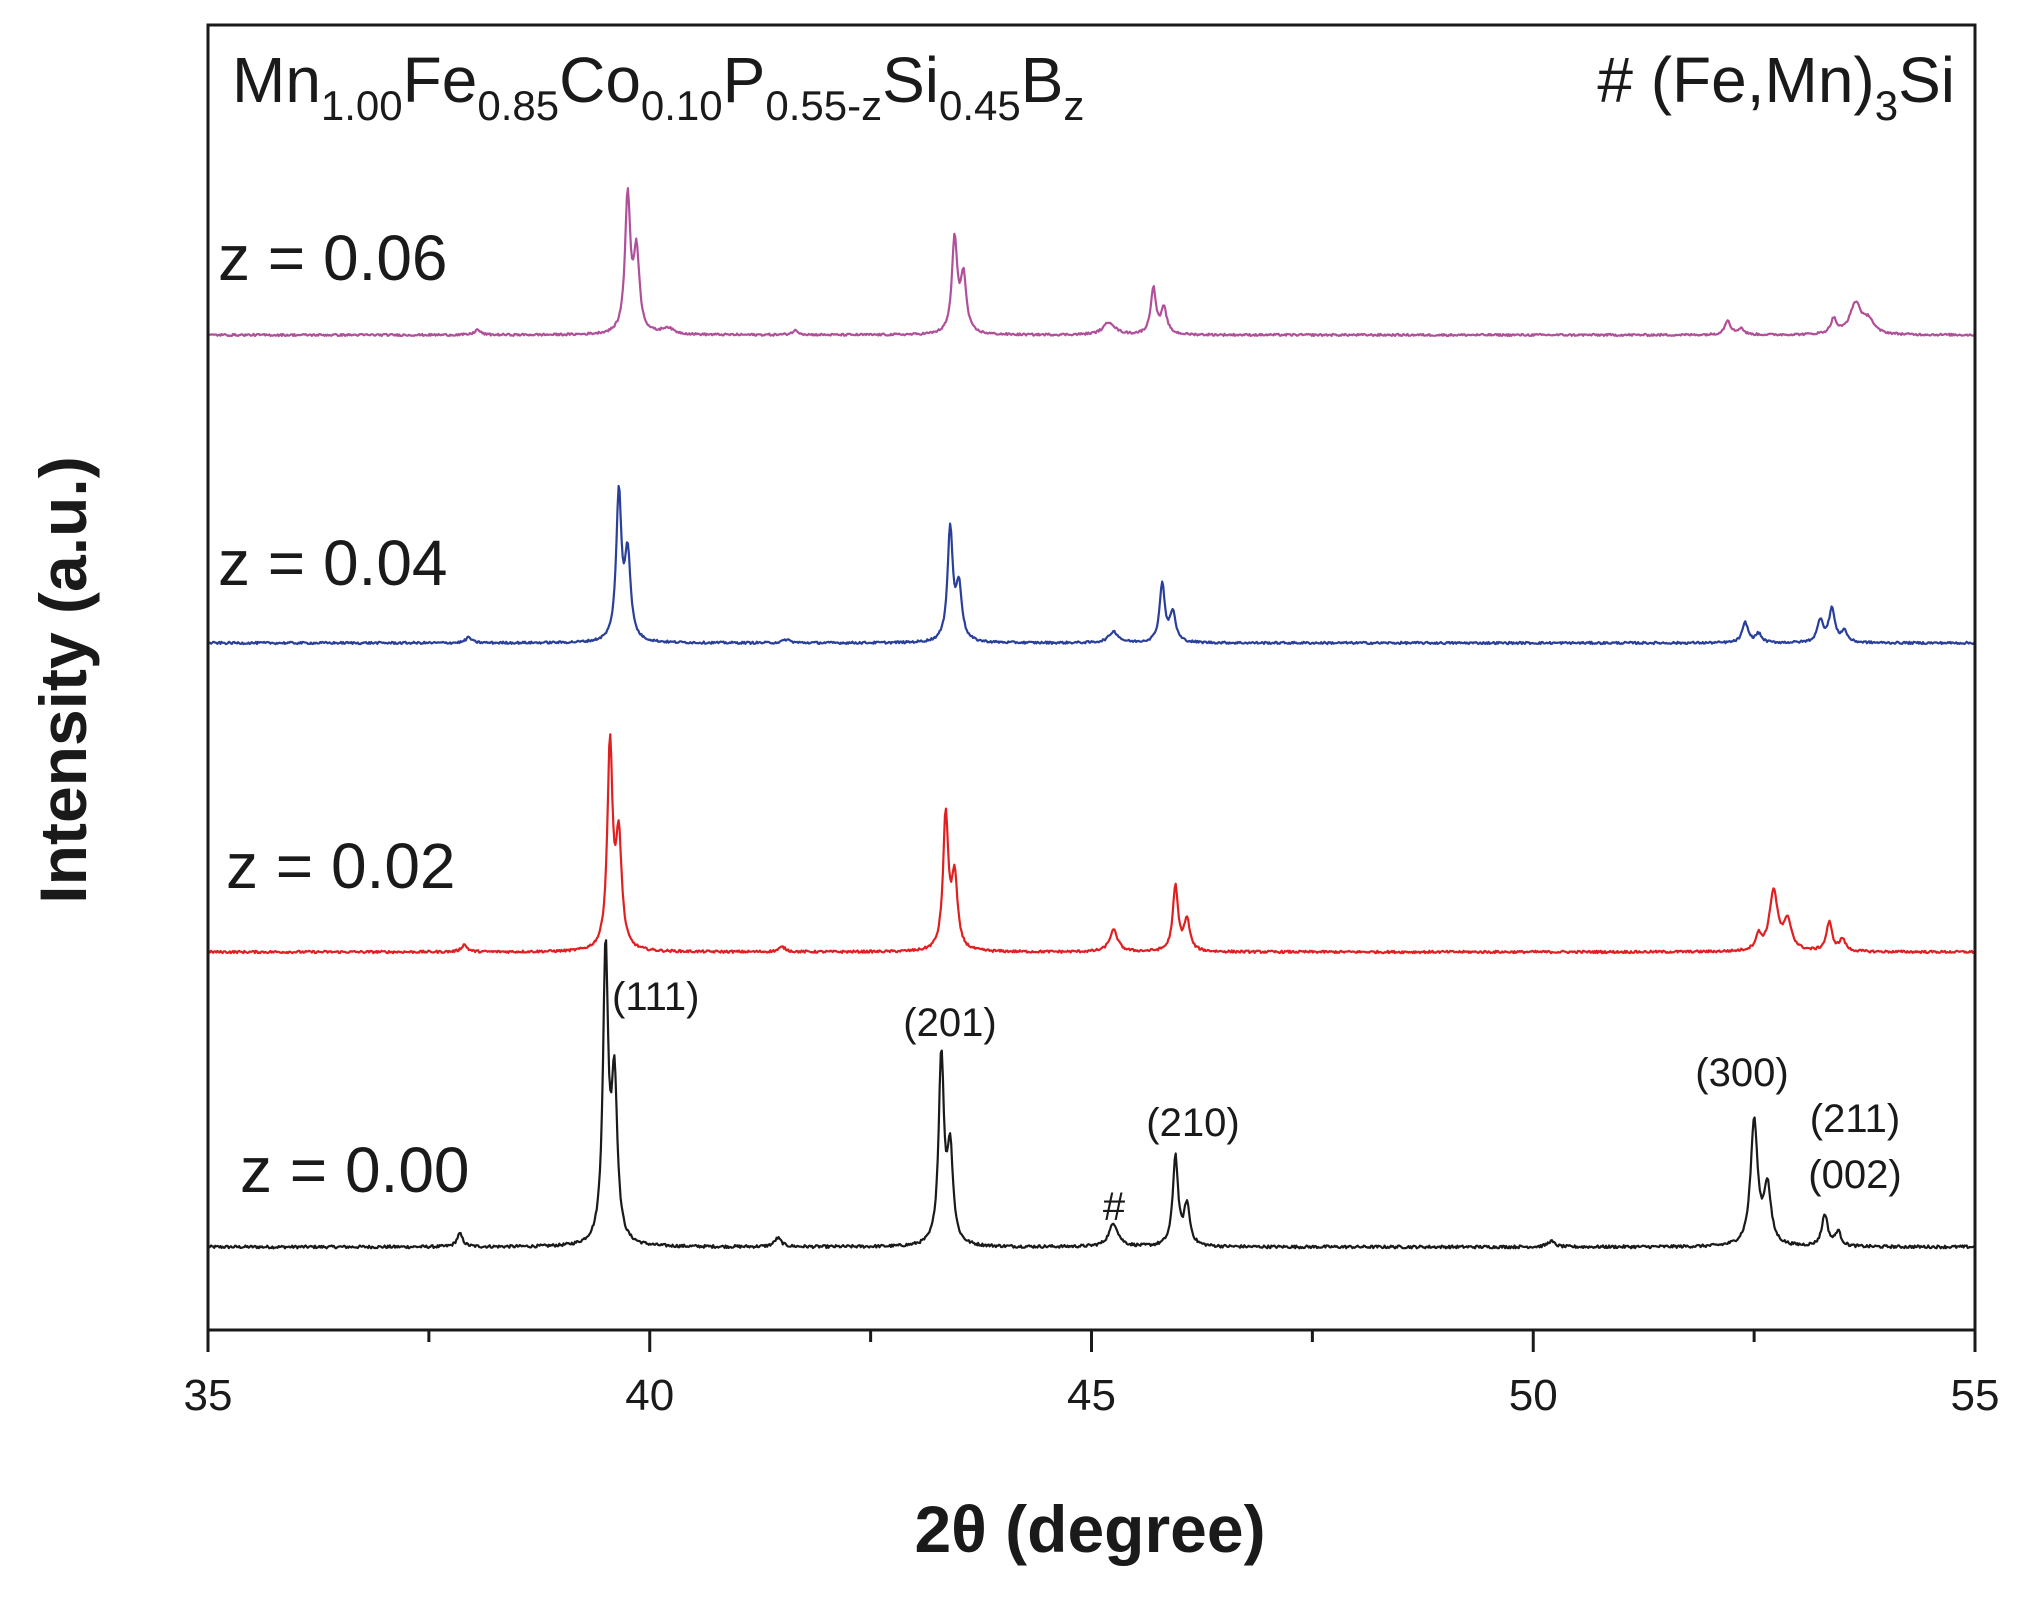 The image size is (2021, 1598). What do you see at coordinates (910, 80) in the screenshot?
I see `formula-part-title-8: Si` at bounding box center [910, 80].